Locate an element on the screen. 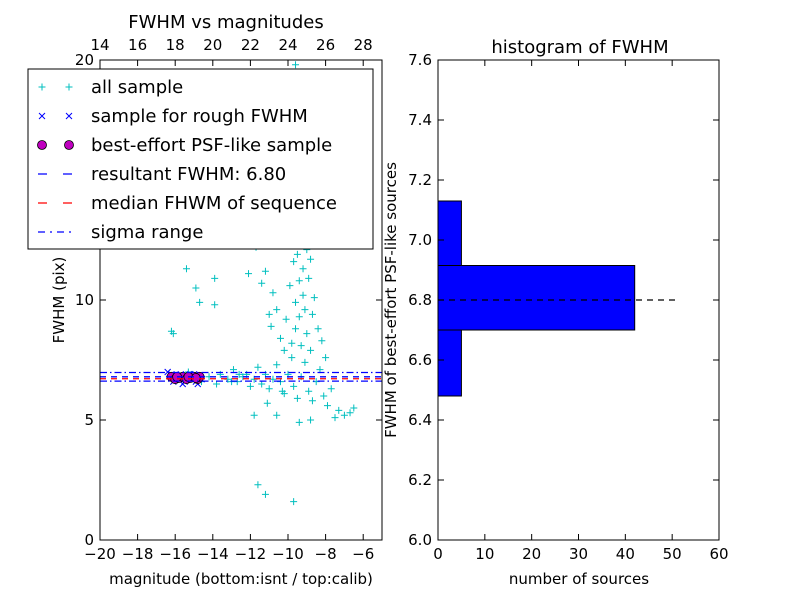  x-tick-label: −12 is located at coordinates (251, 554).